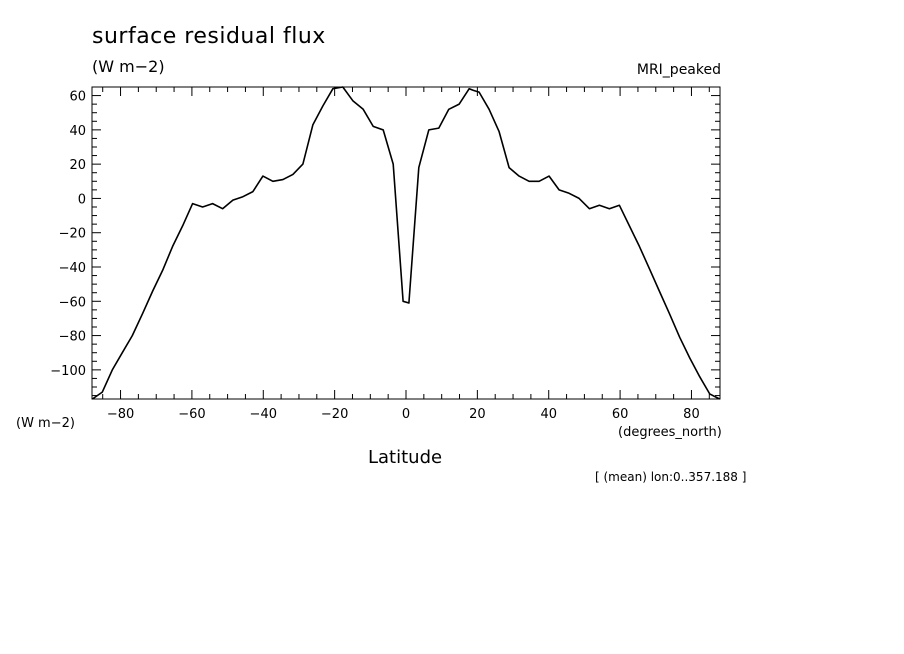 The image size is (904, 654). I want to click on y-tick-label: 60, so click(77, 97).